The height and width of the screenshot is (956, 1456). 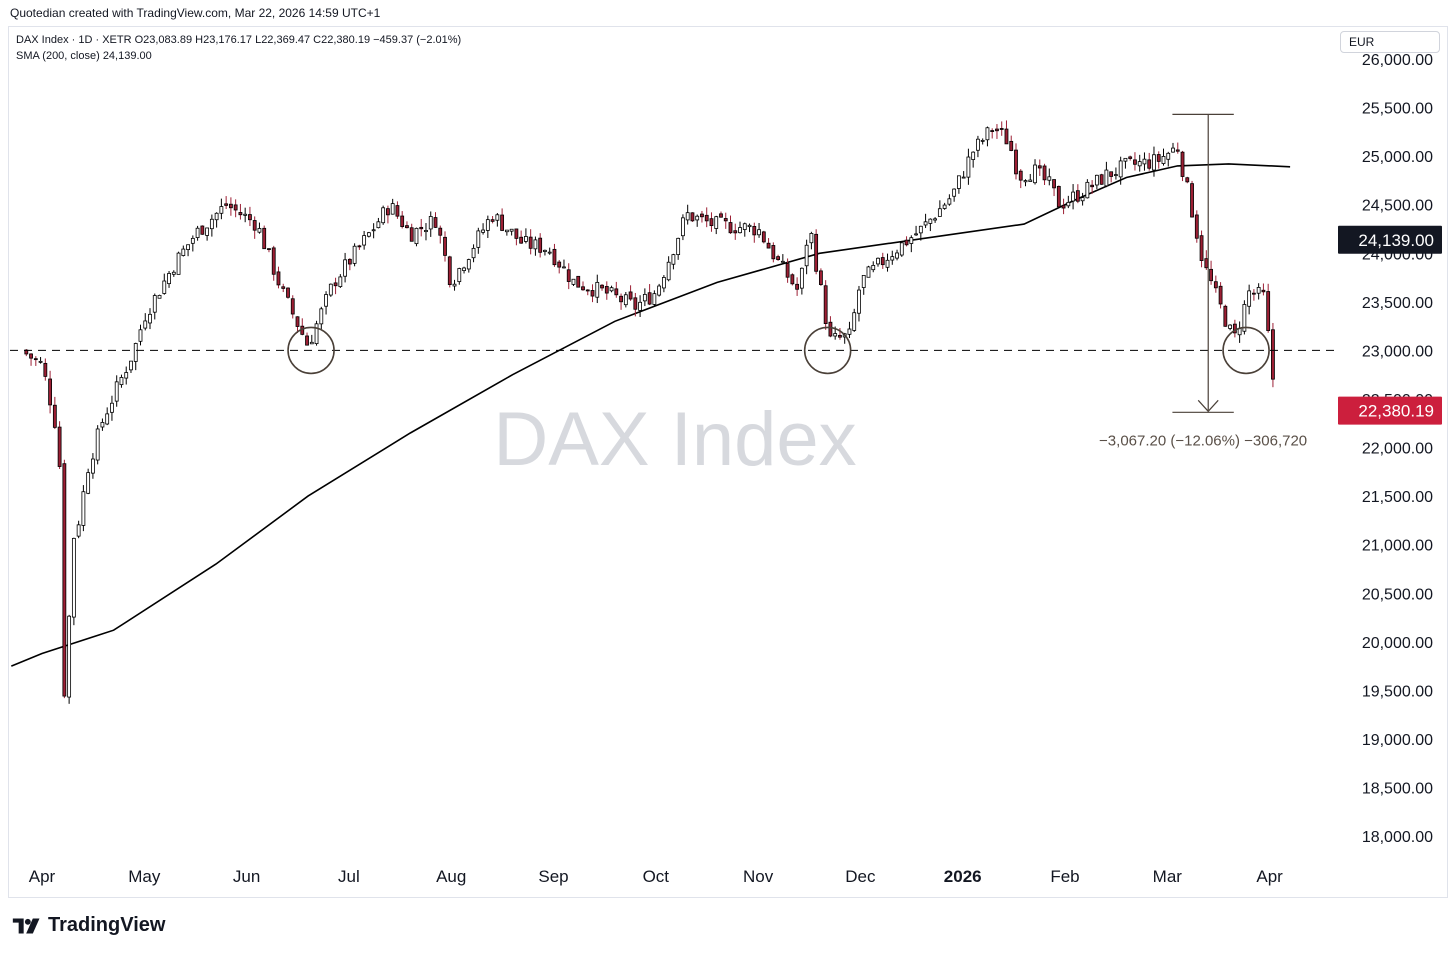 I want to click on x-tick-label: Feb, so click(x=1064, y=876).